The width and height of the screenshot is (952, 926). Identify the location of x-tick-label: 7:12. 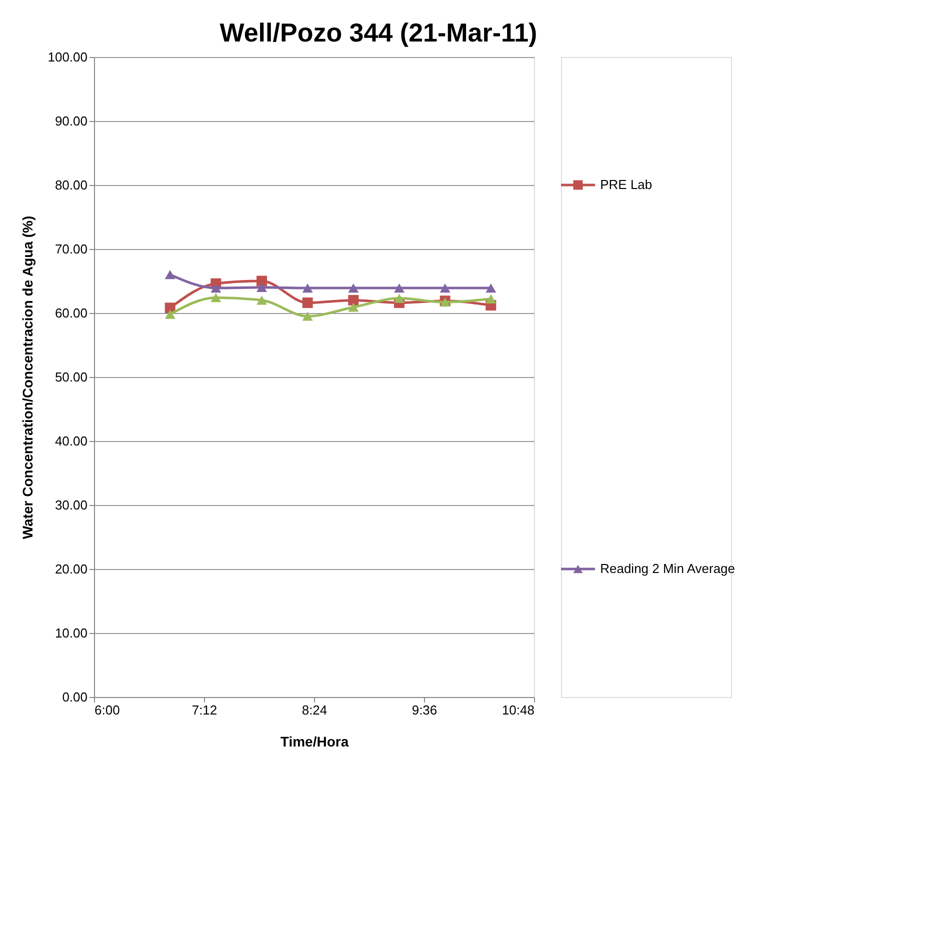
(205, 710).